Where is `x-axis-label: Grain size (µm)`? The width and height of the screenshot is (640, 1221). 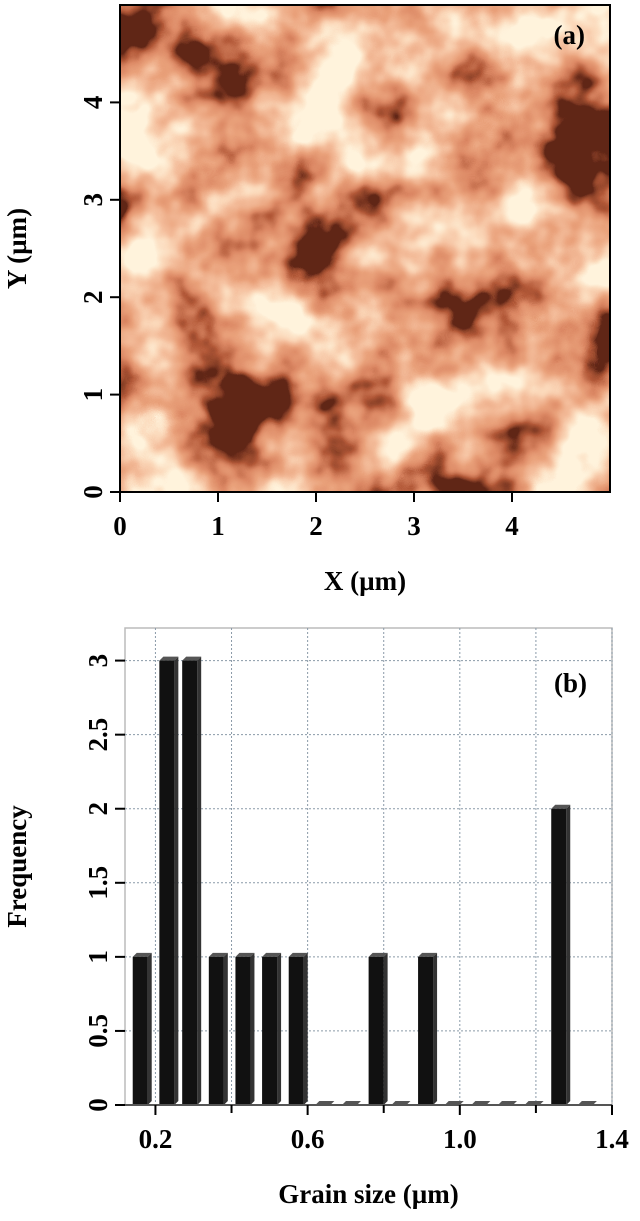
x-axis-label: Grain size (µm) is located at coordinates (368, 1194).